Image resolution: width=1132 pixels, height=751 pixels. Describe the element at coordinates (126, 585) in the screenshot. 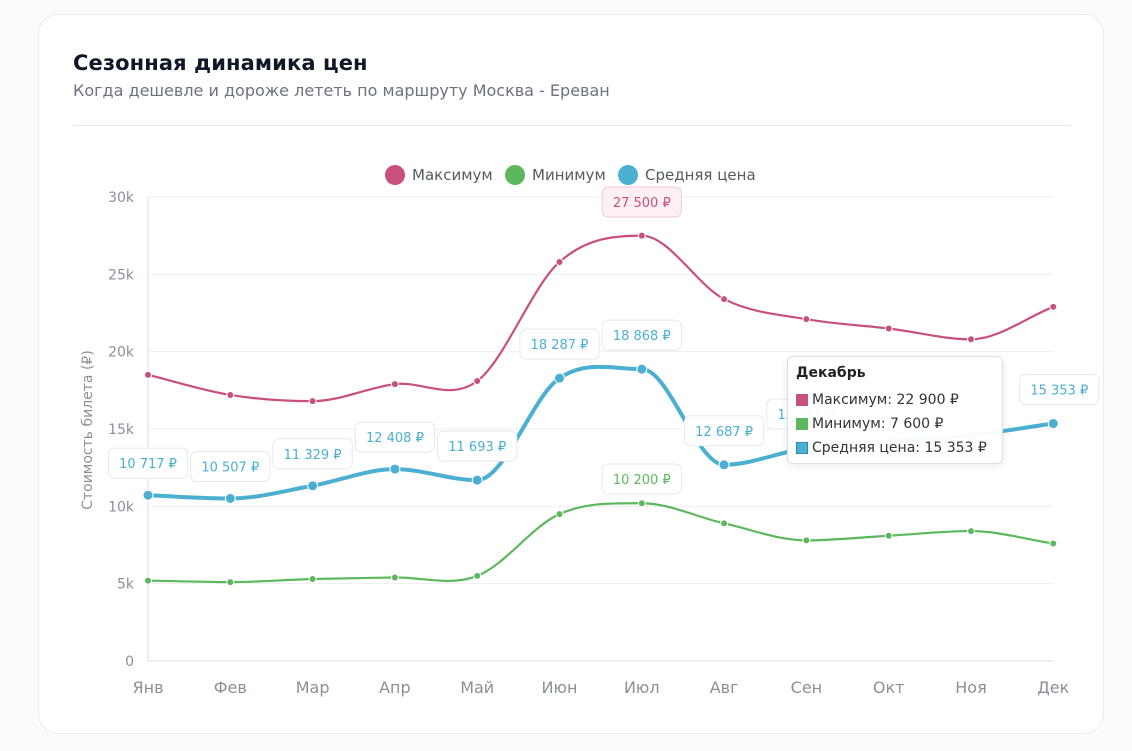

I see `y-tick-label: 5k` at that location.